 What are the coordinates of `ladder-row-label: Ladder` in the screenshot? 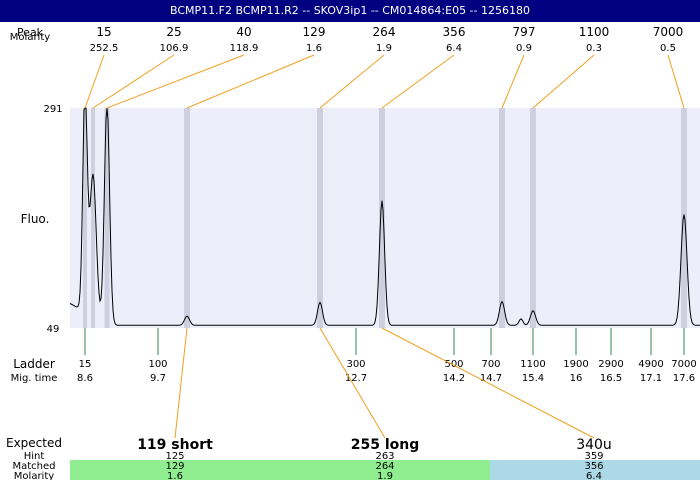 It's located at (34, 364).